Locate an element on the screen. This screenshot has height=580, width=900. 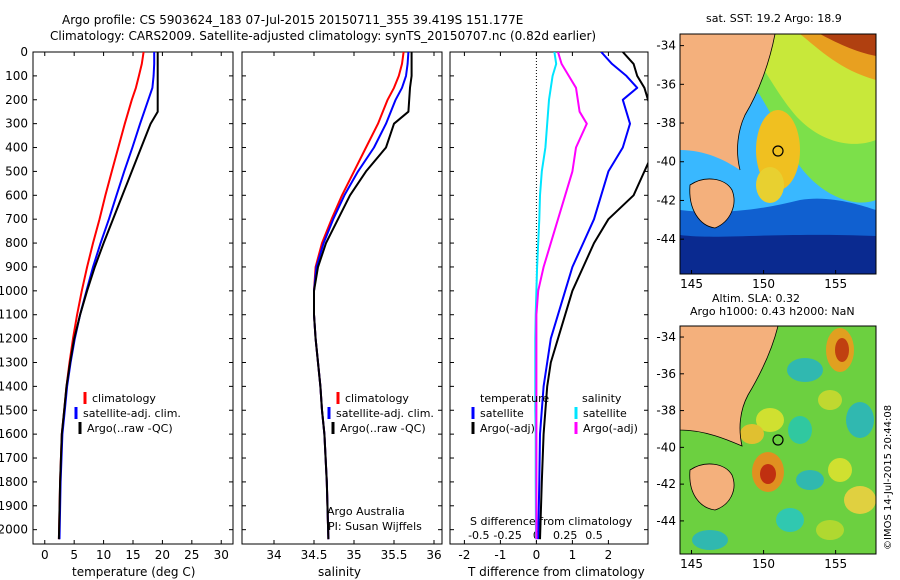
x-tick-label: 20 is located at coordinates (162, 555).